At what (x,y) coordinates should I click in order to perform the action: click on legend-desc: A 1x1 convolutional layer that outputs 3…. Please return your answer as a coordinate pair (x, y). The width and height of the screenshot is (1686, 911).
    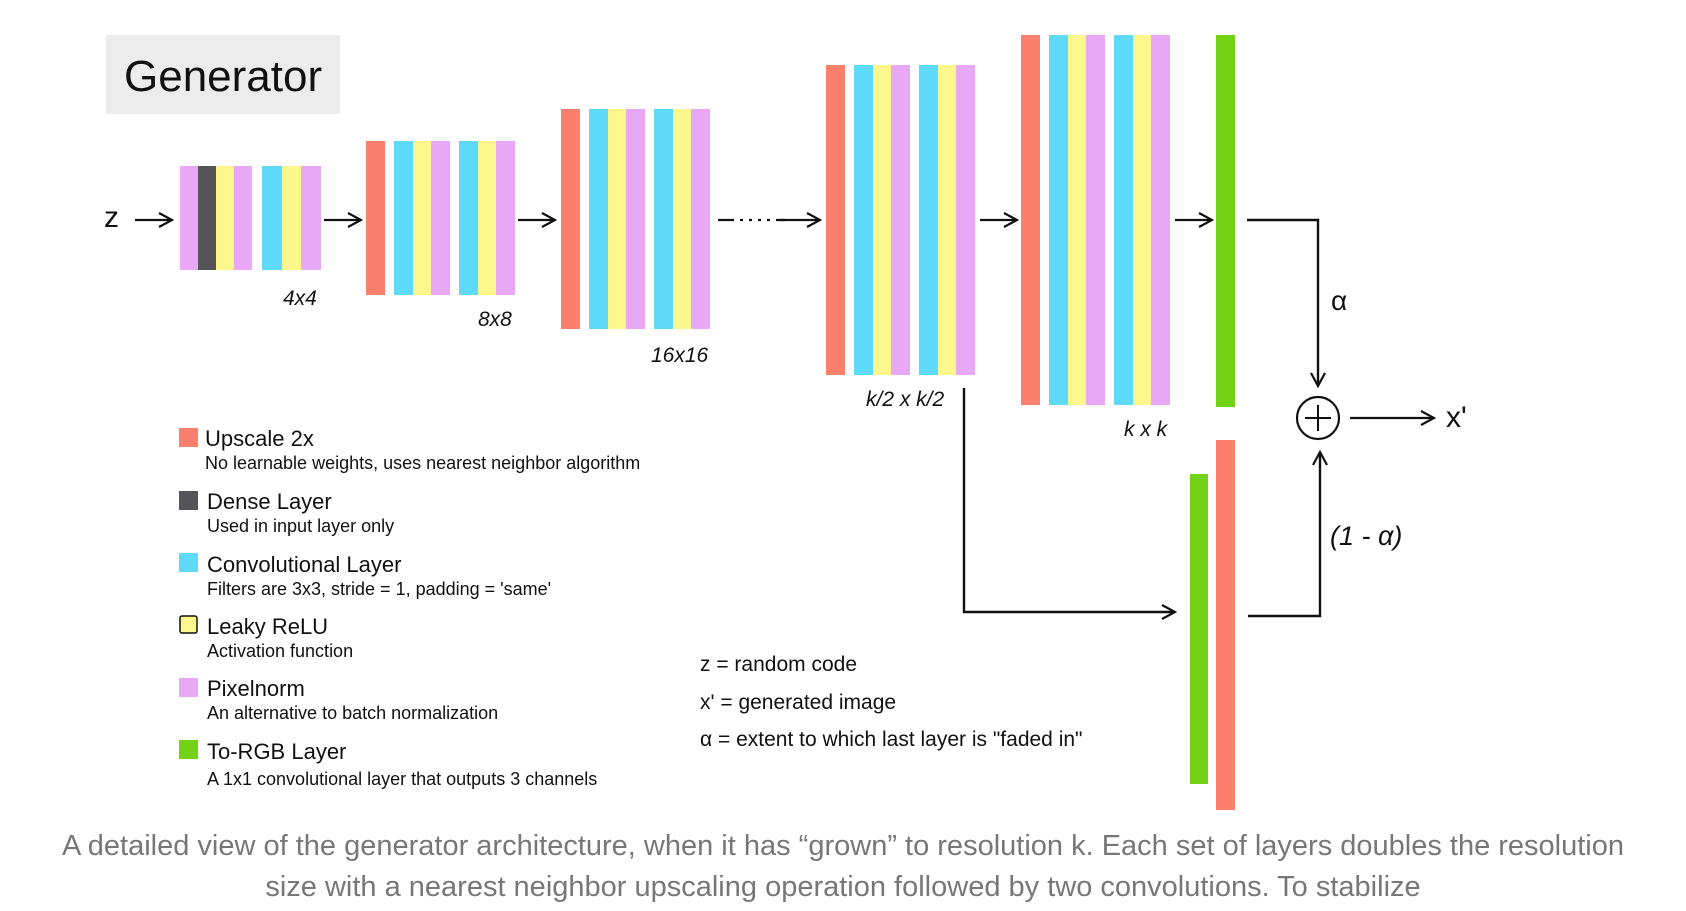
    Looking at the image, I should click on (402, 779).